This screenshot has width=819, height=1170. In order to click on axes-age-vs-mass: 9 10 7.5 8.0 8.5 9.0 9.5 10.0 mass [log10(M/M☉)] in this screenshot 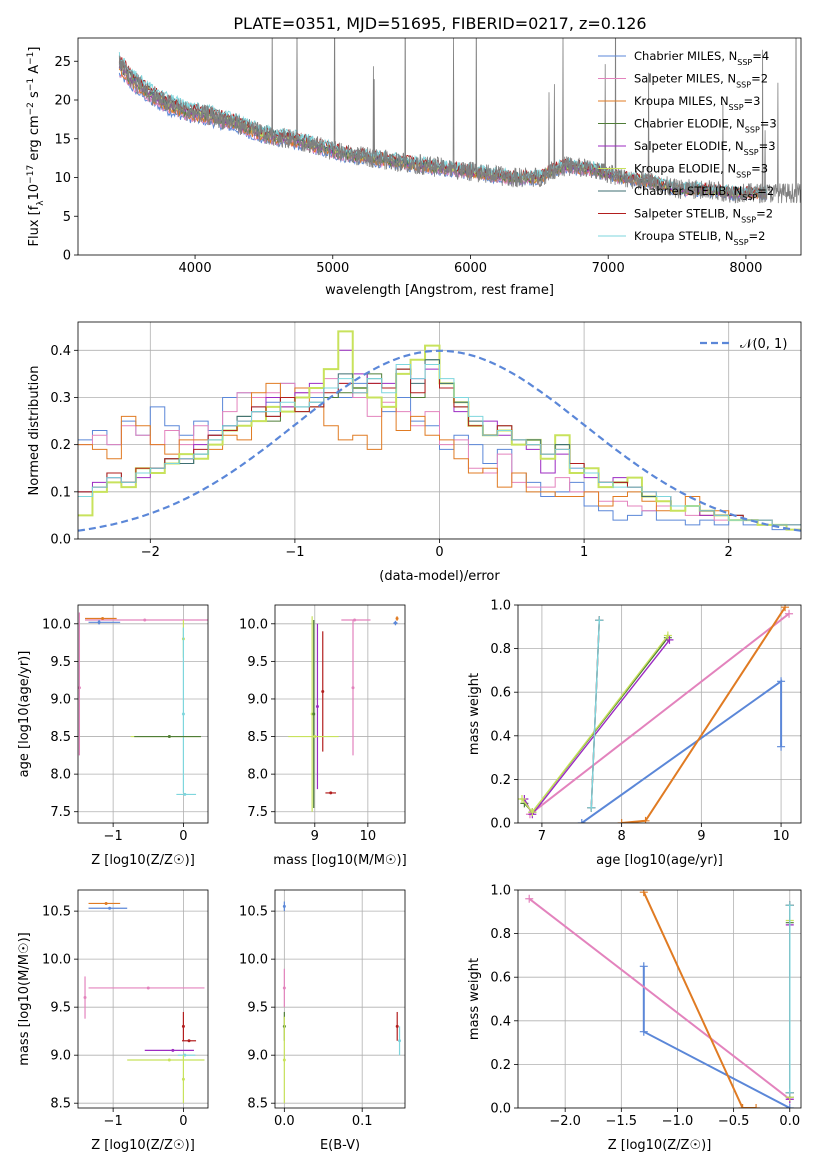, I will do `click(323, 736)`.